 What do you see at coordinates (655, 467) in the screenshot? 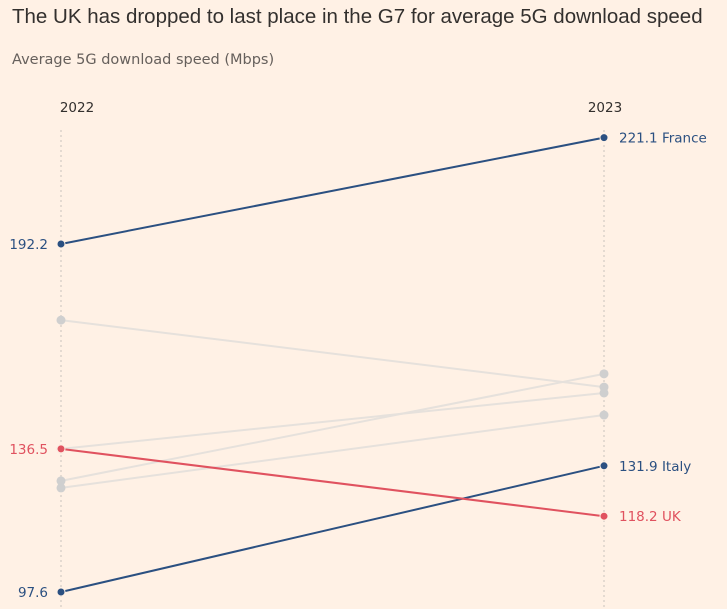
I see `data-label-italy-2023: 131.9 Italy` at bounding box center [655, 467].